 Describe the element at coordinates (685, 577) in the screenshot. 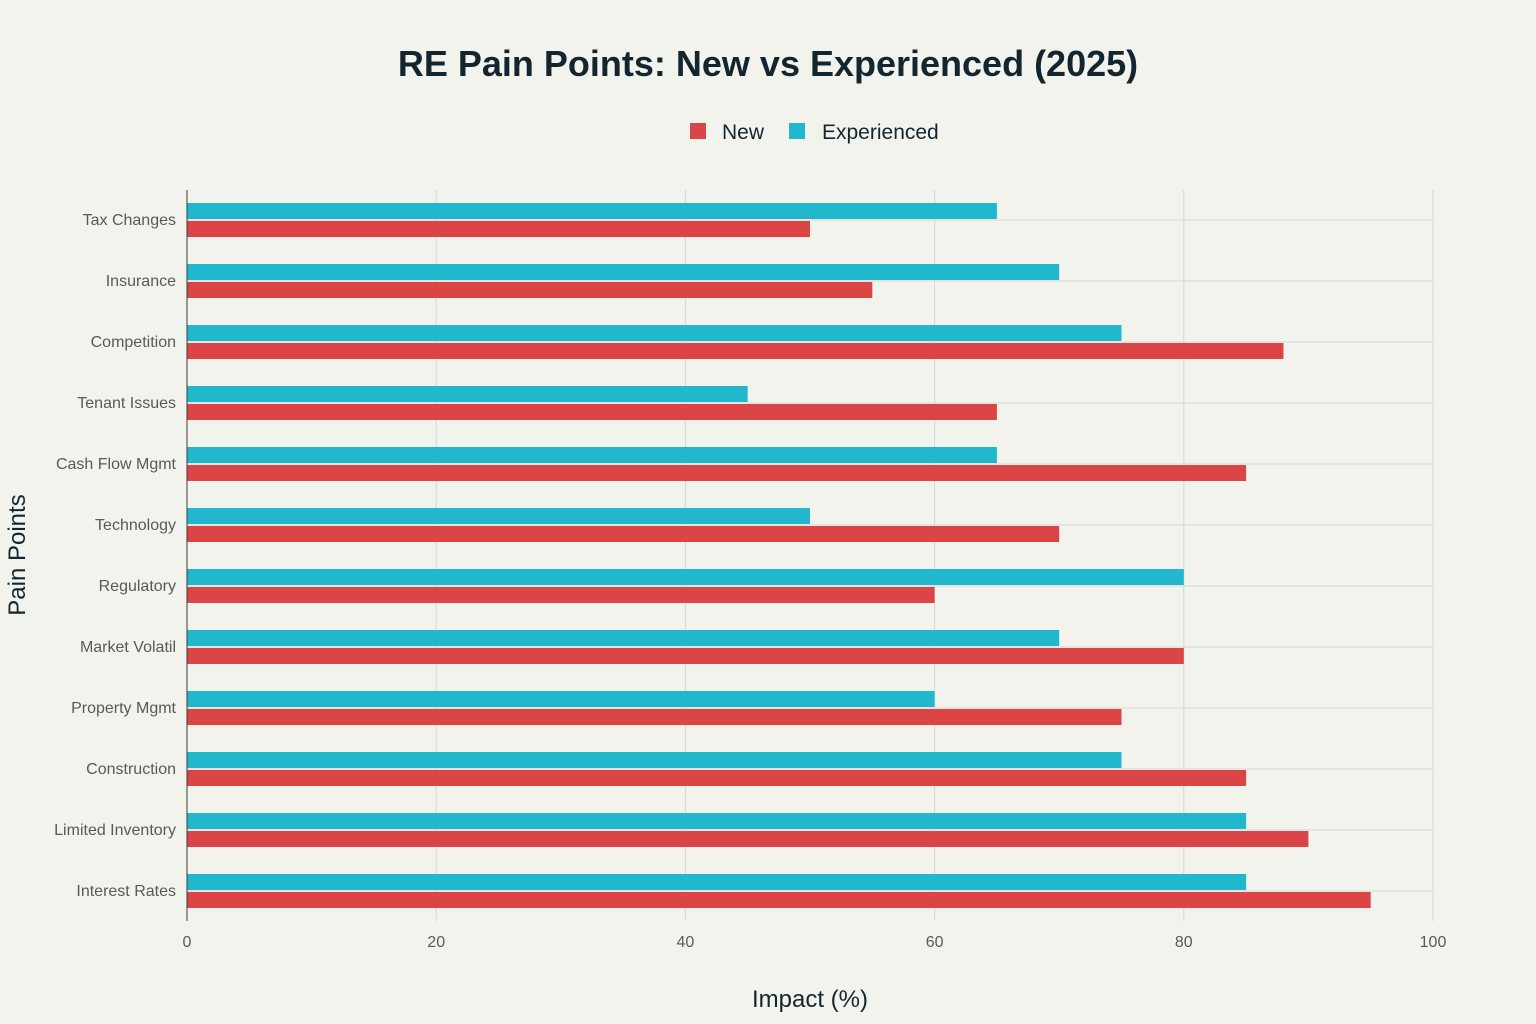

I see `bar-experienced-regulatory` at that location.